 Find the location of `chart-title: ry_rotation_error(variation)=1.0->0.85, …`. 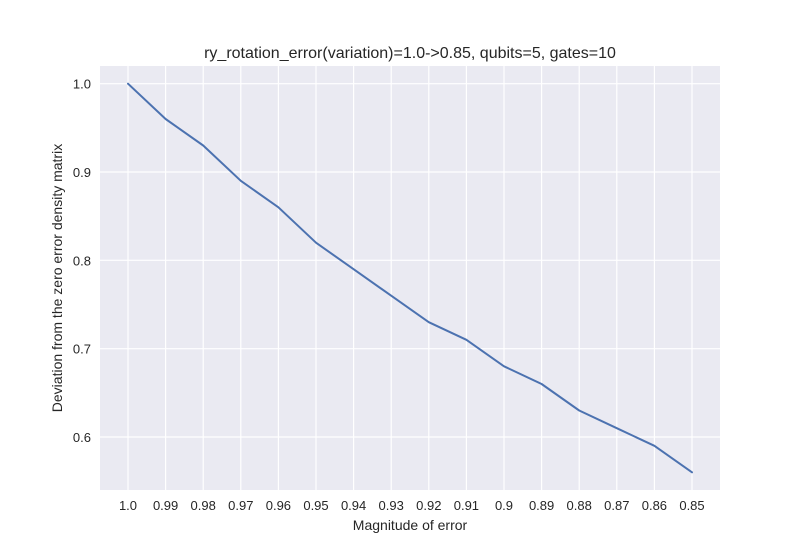

chart-title: ry_rotation_error(variation)=1.0->0.85, … is located at coordinates (410, 53).